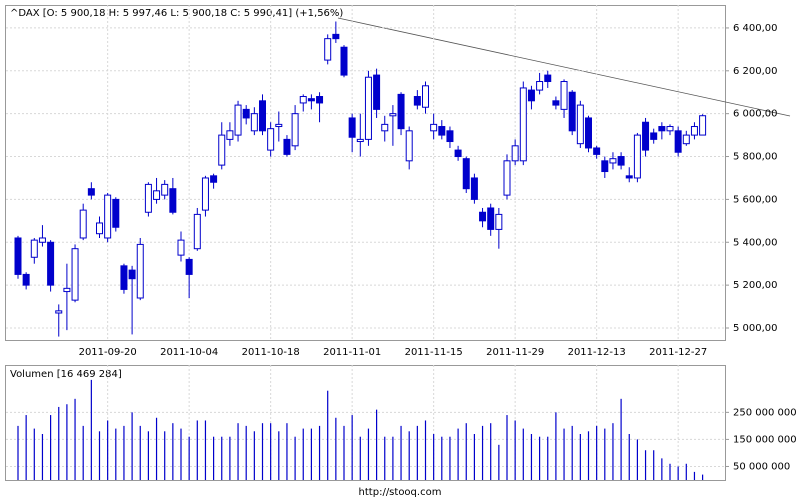 The width and height of the screenshot is (800, 504). Describe the element at coordinates (597, 352) in the screenshot. I see `x-tick-label: 2011-12-13` at that location.